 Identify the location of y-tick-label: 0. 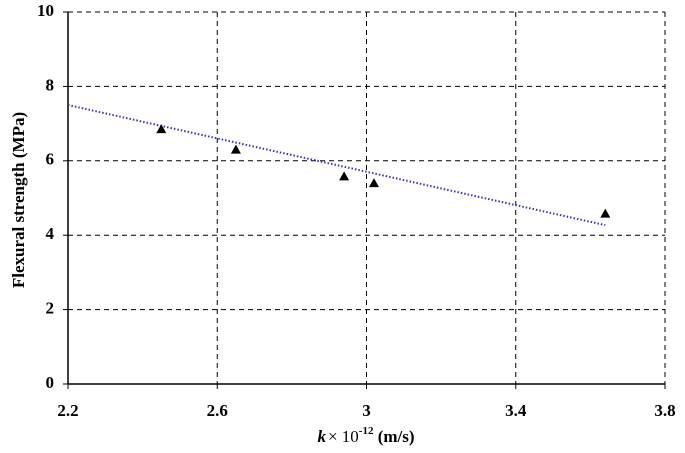
(50, 382).